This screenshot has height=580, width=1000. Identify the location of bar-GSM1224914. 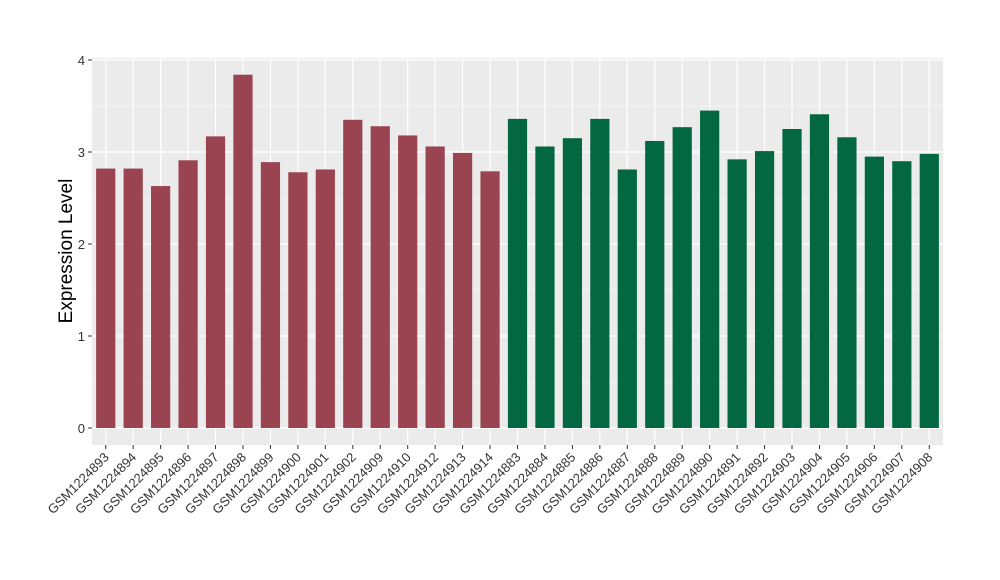
(490, 299).